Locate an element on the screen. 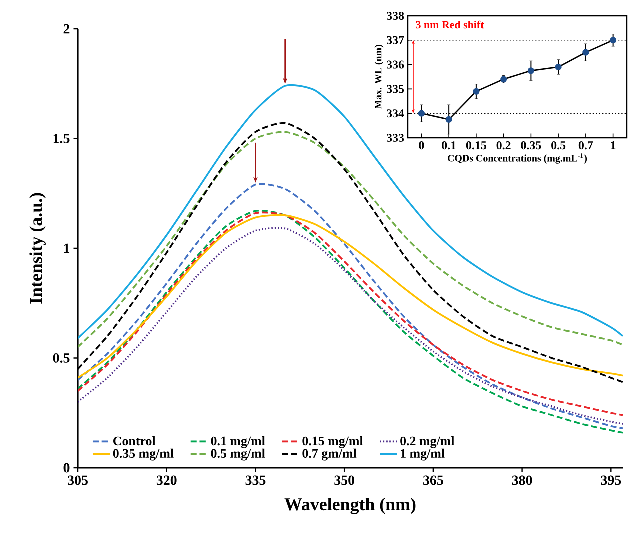  x-tick-label: 0 is located at coordinates (421, 146).